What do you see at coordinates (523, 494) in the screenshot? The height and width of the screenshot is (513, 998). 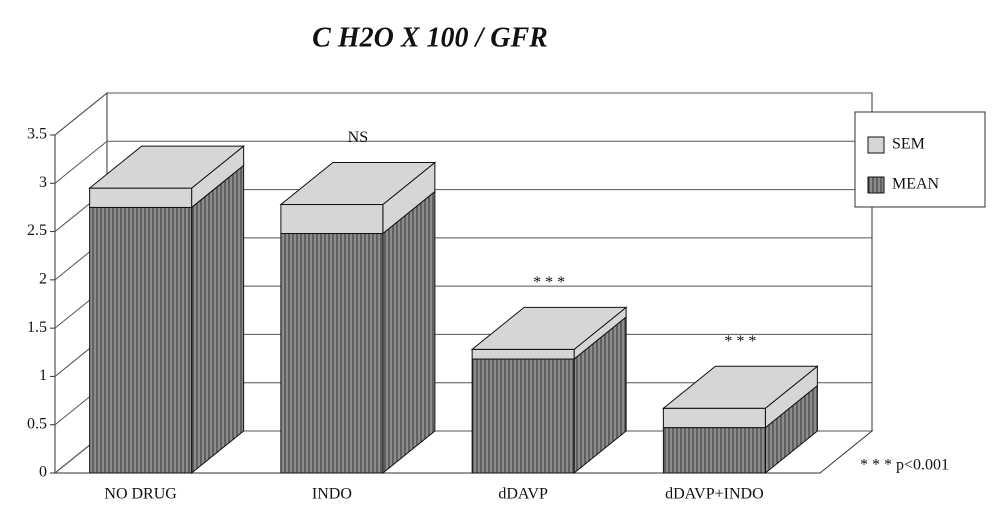 I see `x-tick-label: dDAVP` at bounding box center [523, 494].